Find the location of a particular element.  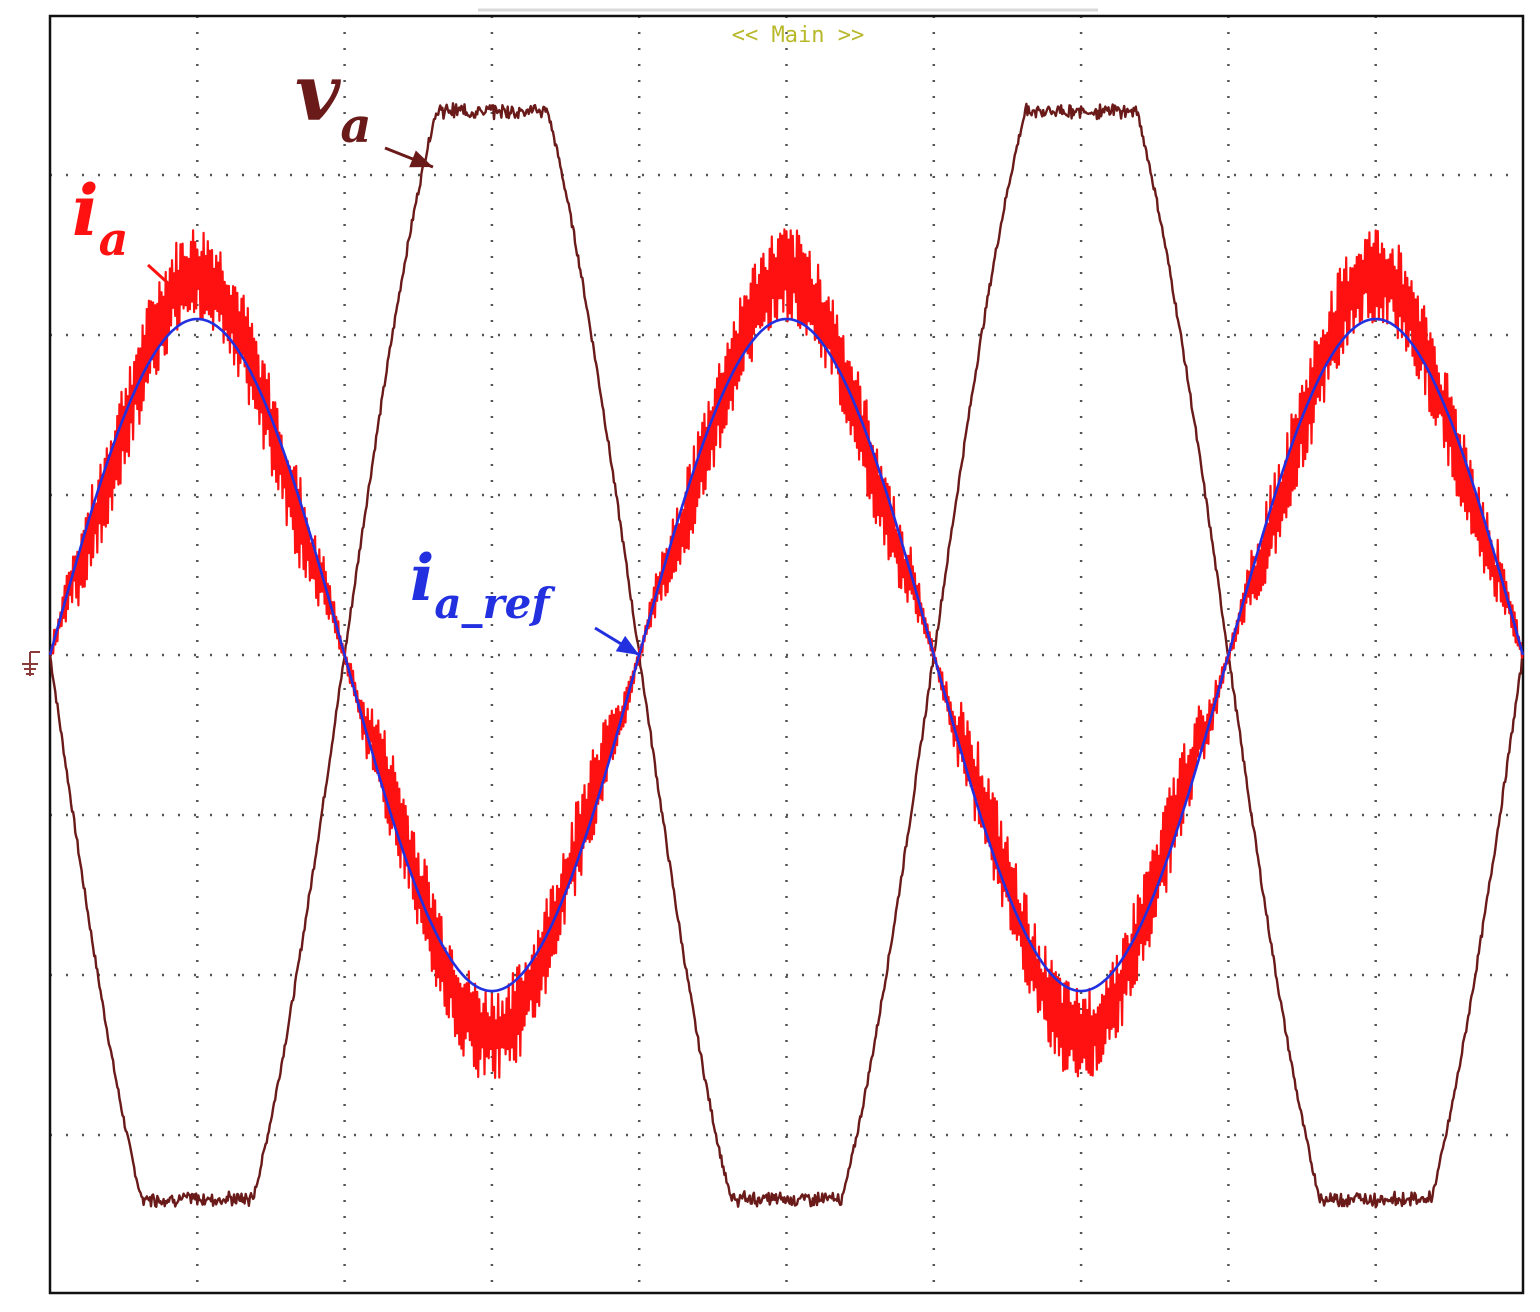

ground-icon is located at coordinates (31, 663).